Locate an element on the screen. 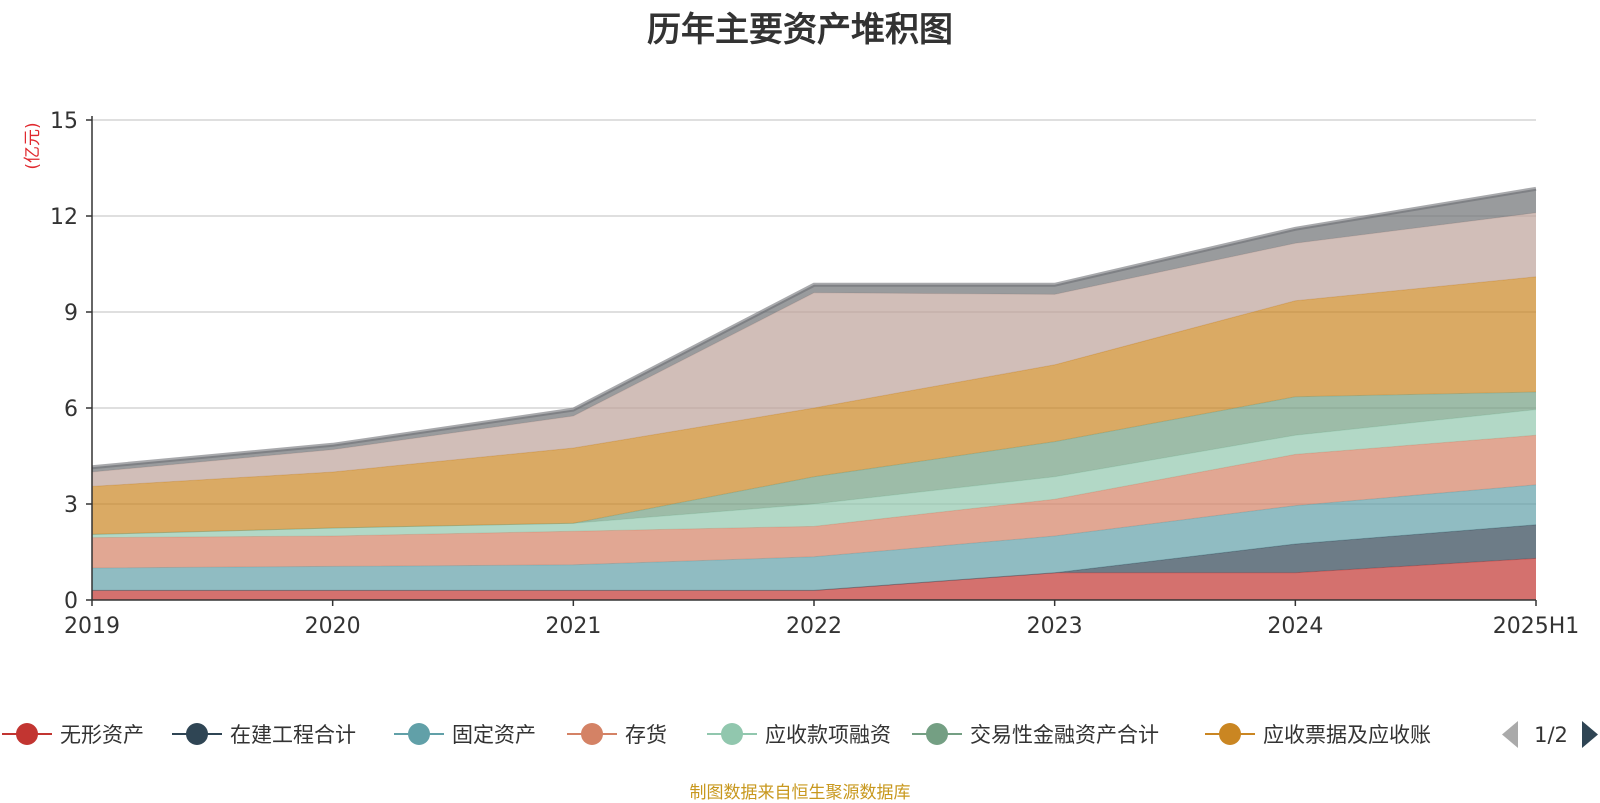 The width and height of the screenshot is (1600, 803). y-tick-label: 9 is located at coordinates (71, 313).